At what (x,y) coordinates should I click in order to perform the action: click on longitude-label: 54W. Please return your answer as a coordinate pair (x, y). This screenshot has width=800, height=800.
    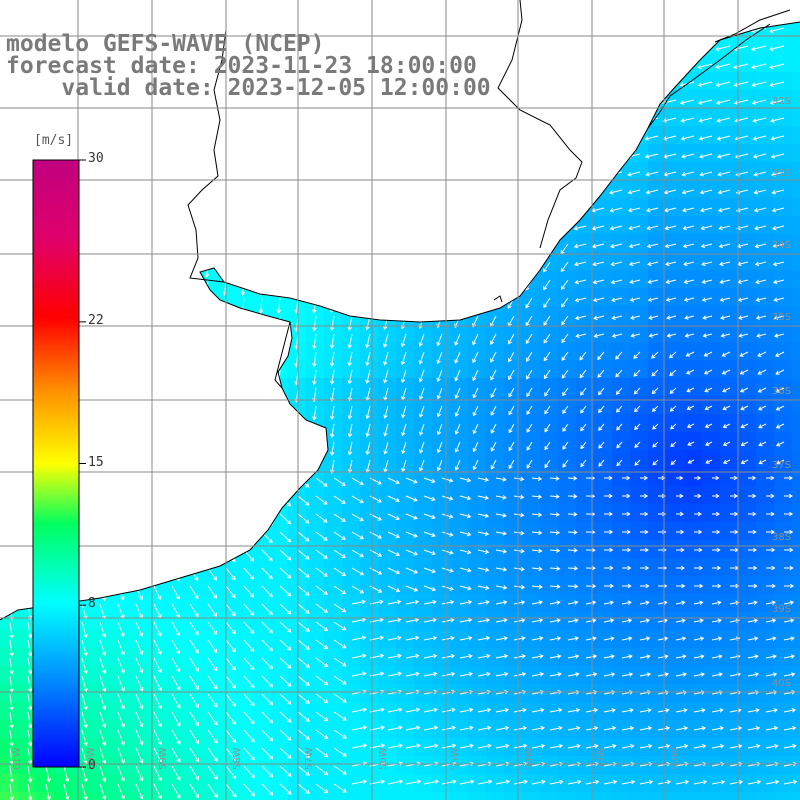
    Looking at the image, I should click on (529, 758).